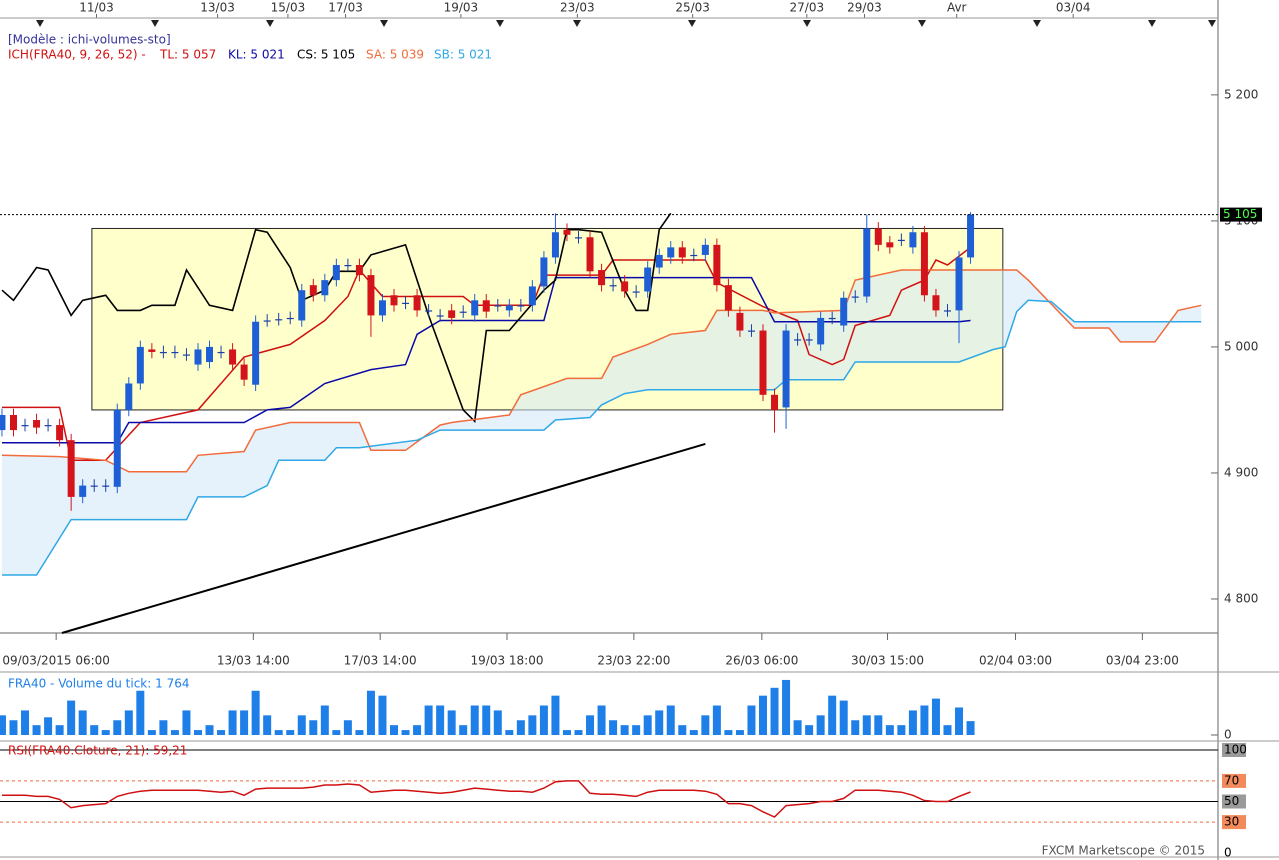 The height and width of the screenshot is (860, 1279). Describe the element at coordinates (1015, 661) in the screenshot. I see `x-tick-label: 02/04 03:00` at that location.